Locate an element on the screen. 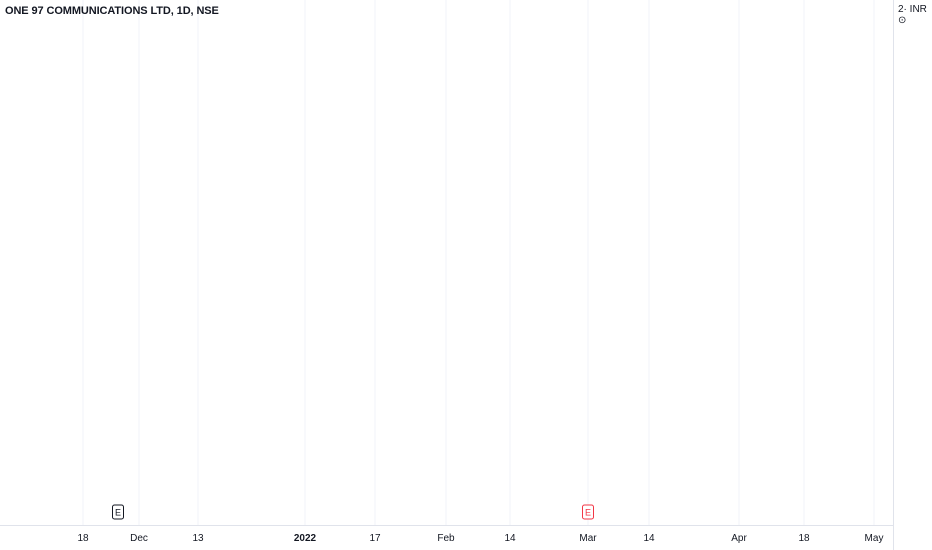 The image size is (932, 550). x-tick-label: Mar is located at coordinates (588, 538).